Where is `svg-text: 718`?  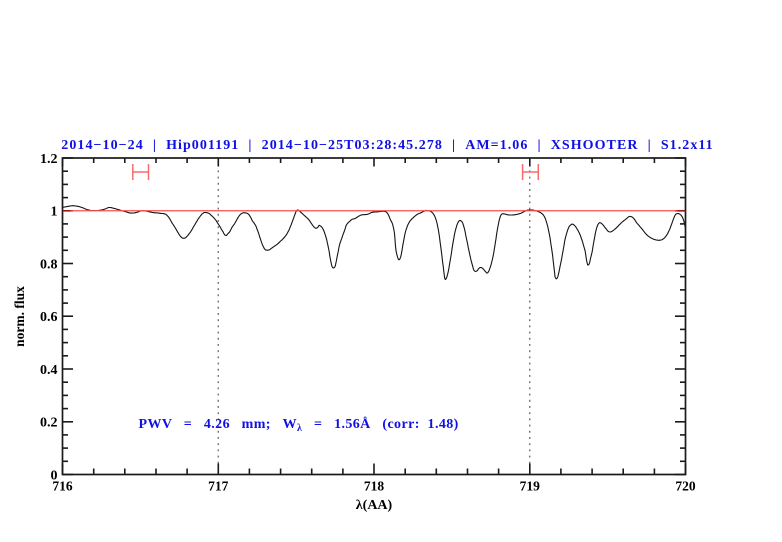
svg-text: 718 is located at coordinates (374, 485).